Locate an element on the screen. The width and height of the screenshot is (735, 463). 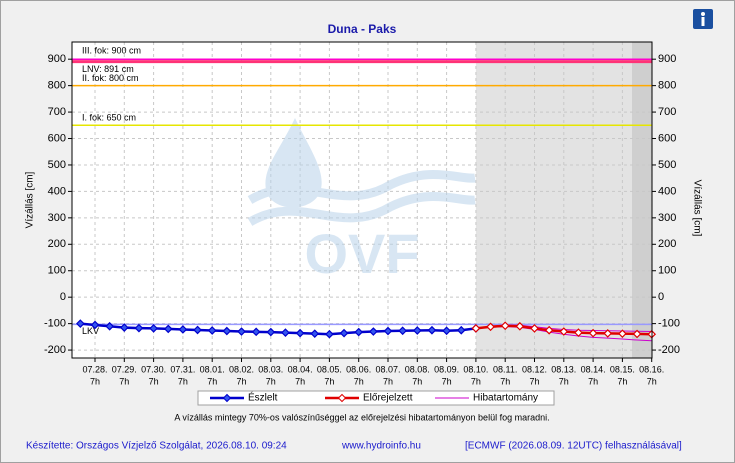
watermark-text: OVF is located at coordinates (361, 253).